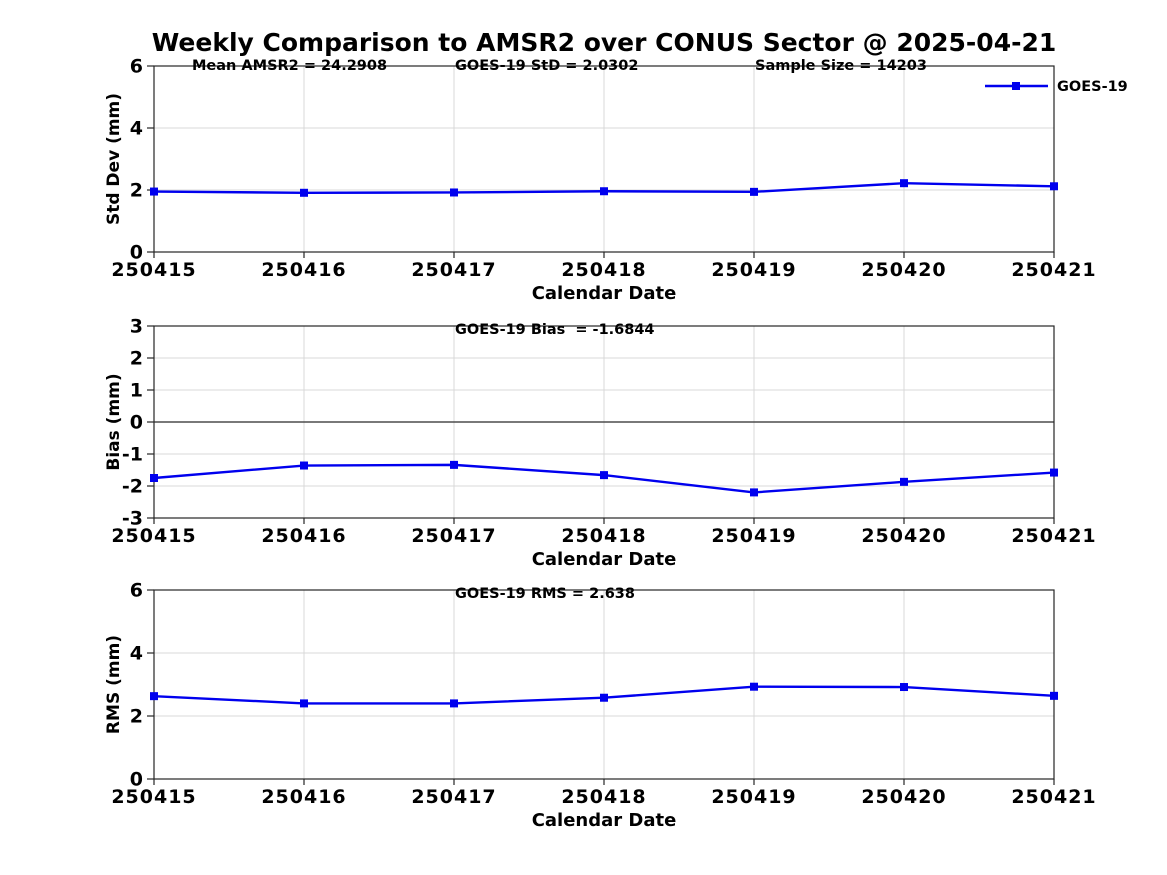  I want to click on legend: GOES-19, so click(1056, 87).